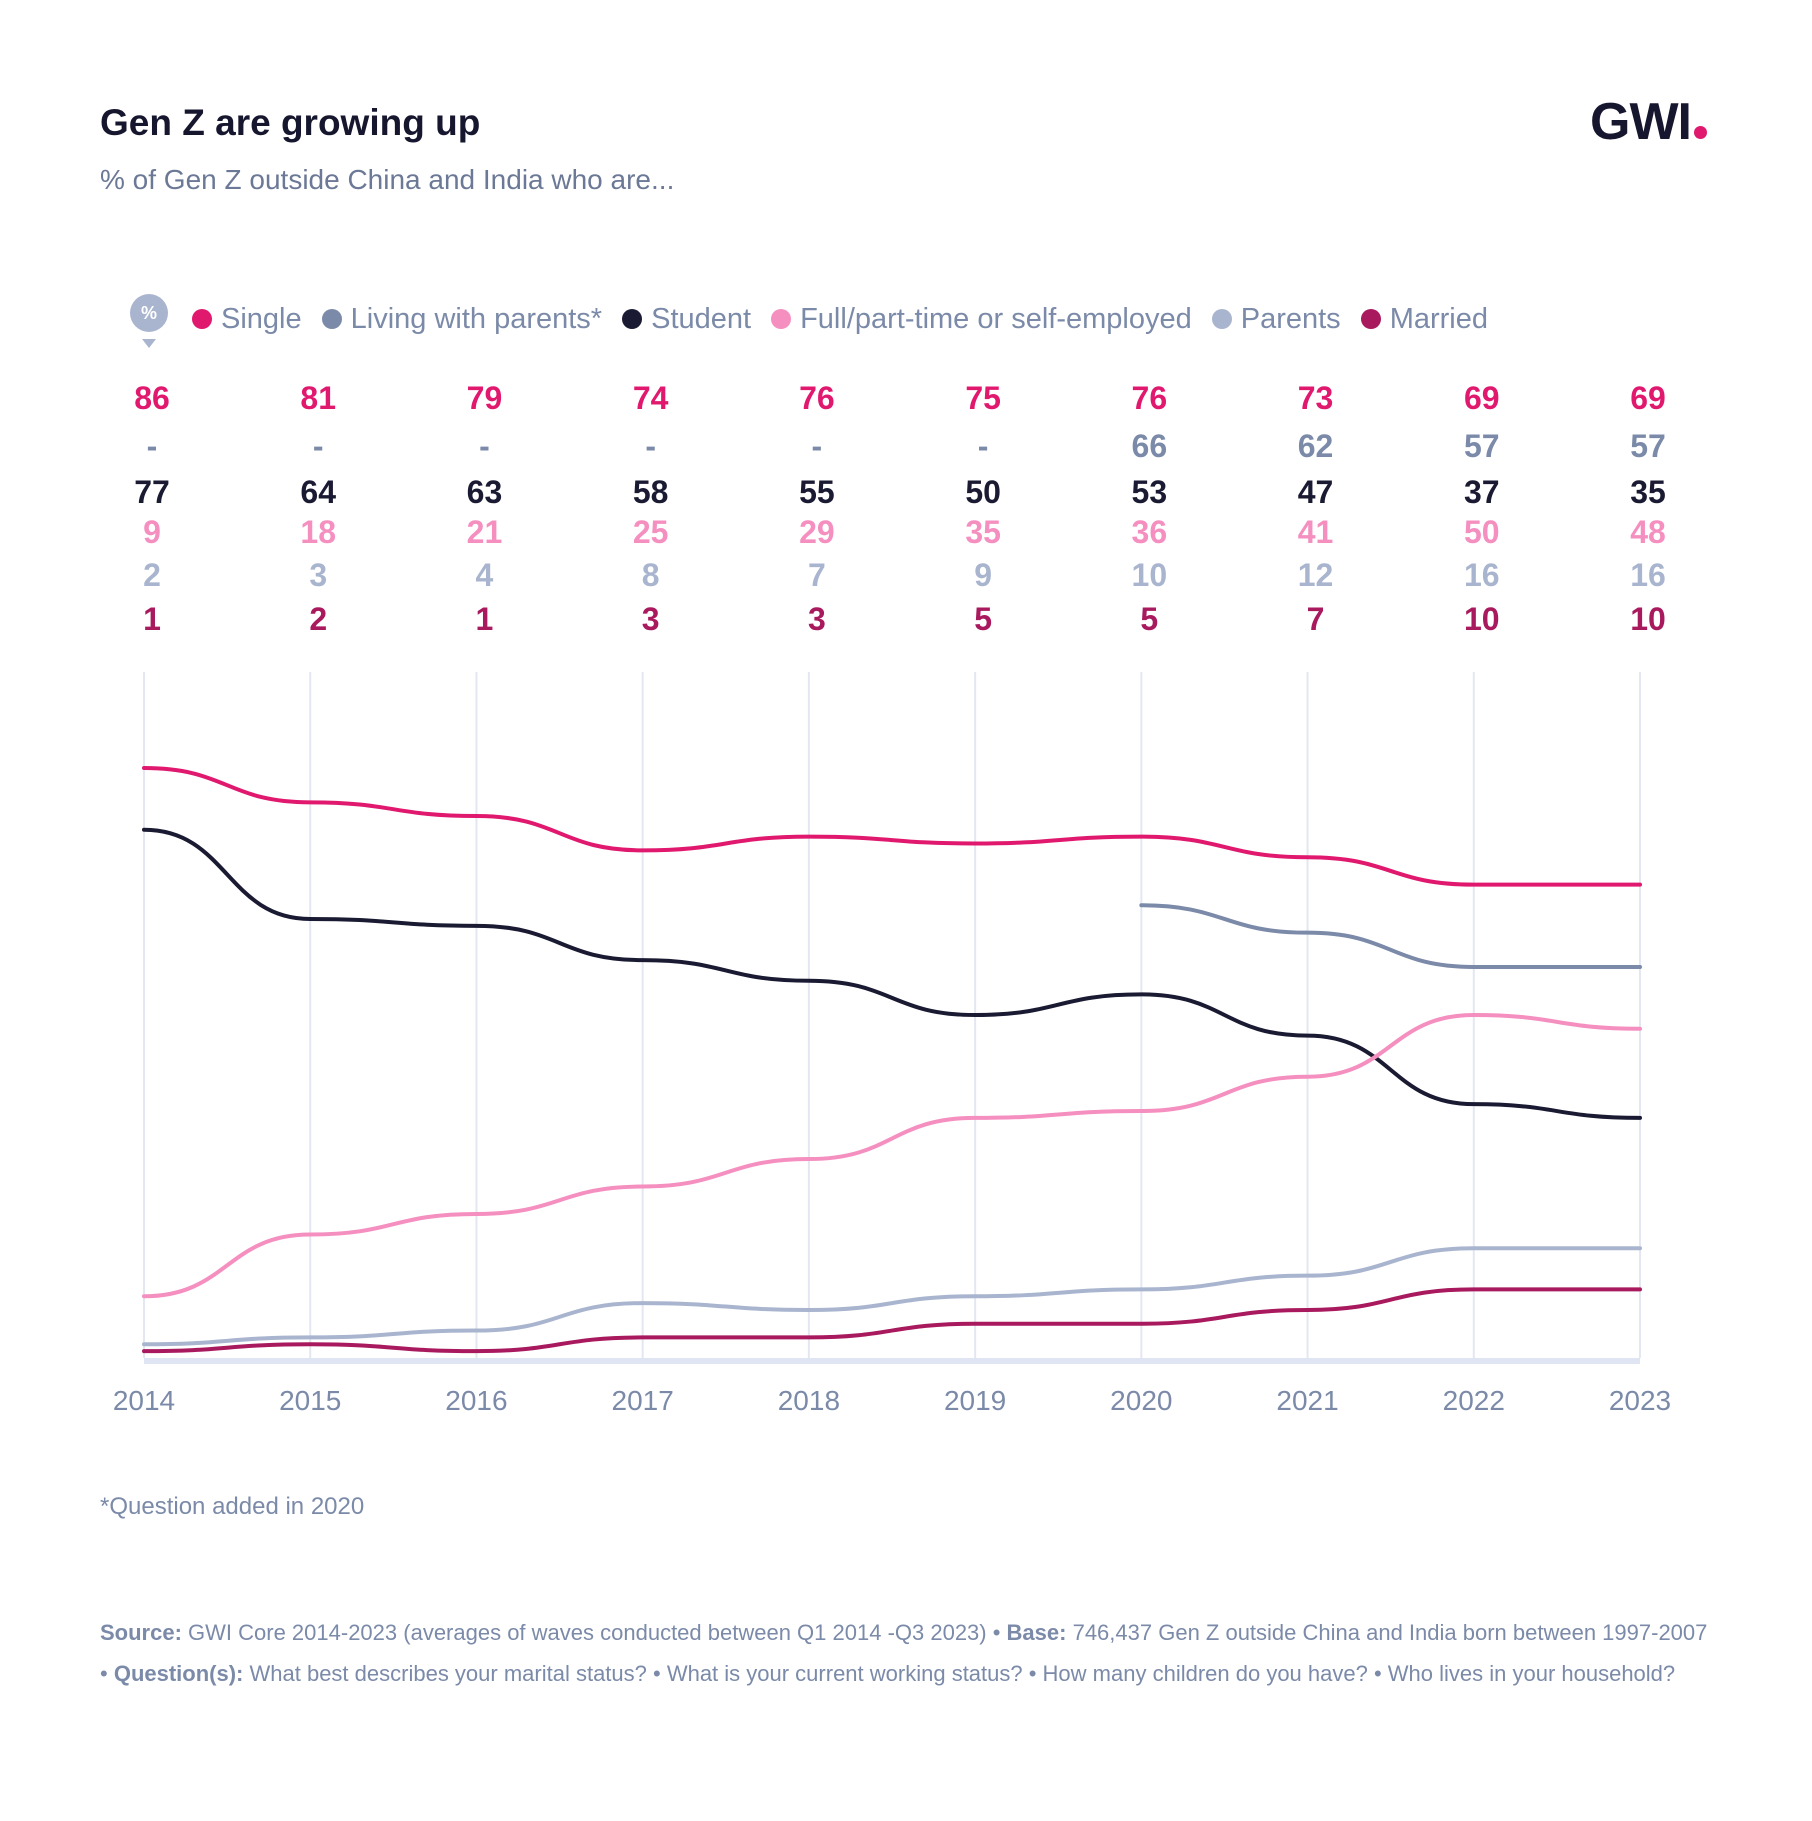  Describe the element at coordinates (261, 318) in the screenshot. I see `legend-label: Single` at that location.